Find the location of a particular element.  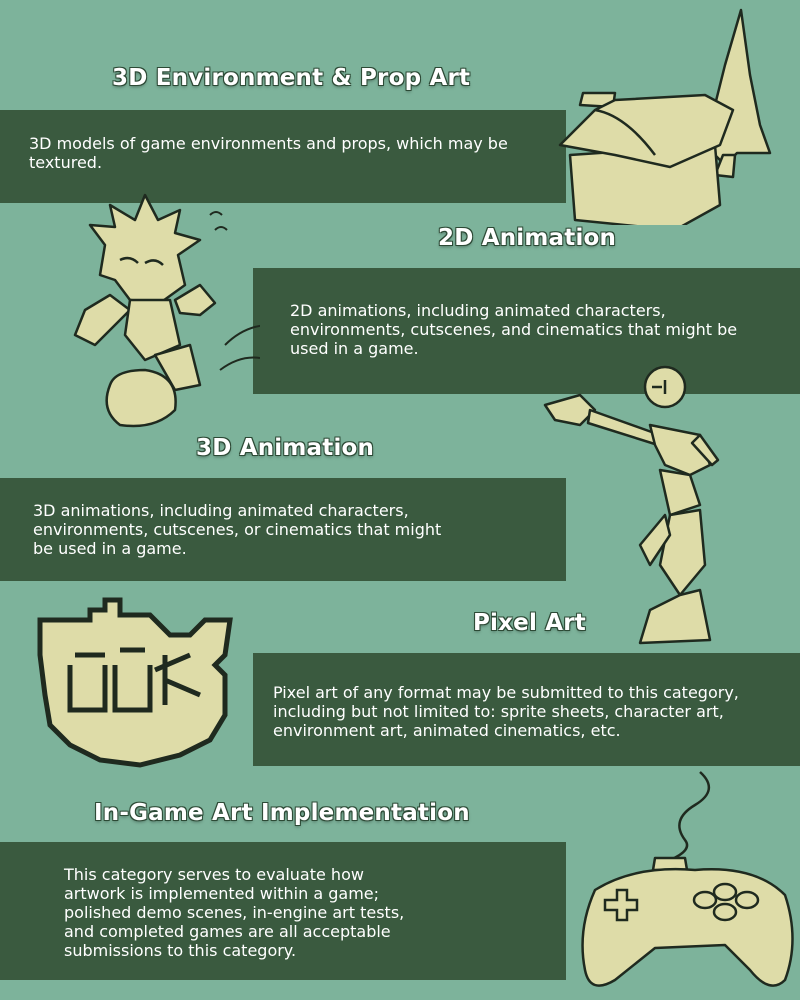

section-title-2d-animation: 2D Animation is located at coordinates (527, 238).